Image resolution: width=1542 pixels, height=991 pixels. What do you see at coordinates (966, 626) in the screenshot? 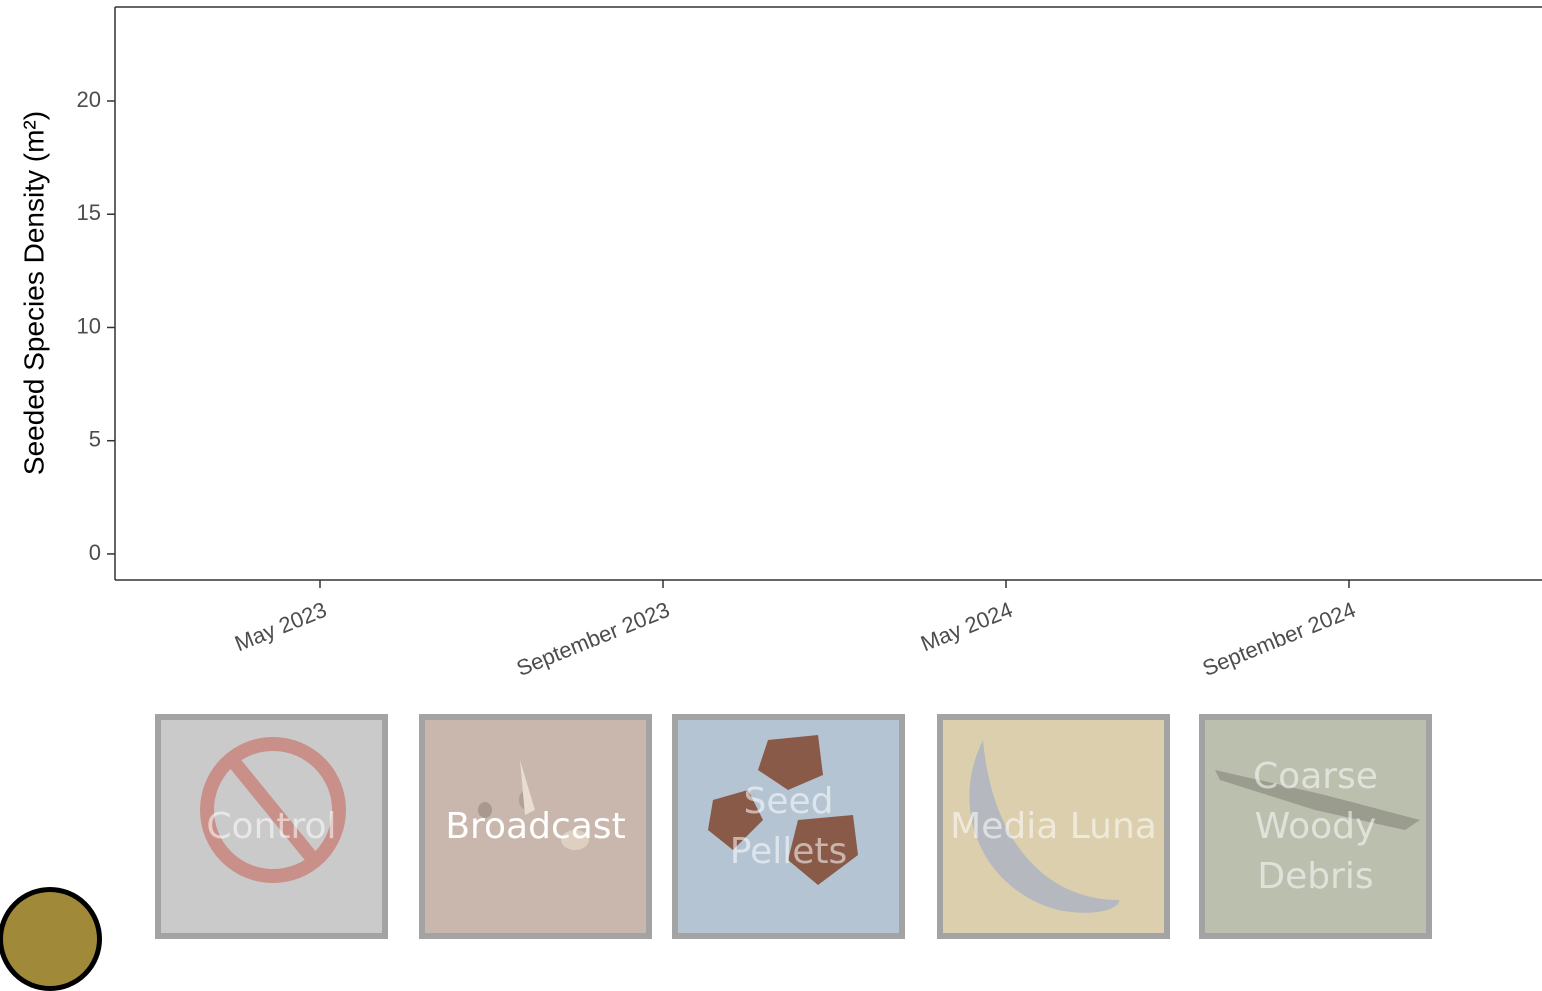
I see `x-tick-label: May 2024` at bounding box center [966, 626].